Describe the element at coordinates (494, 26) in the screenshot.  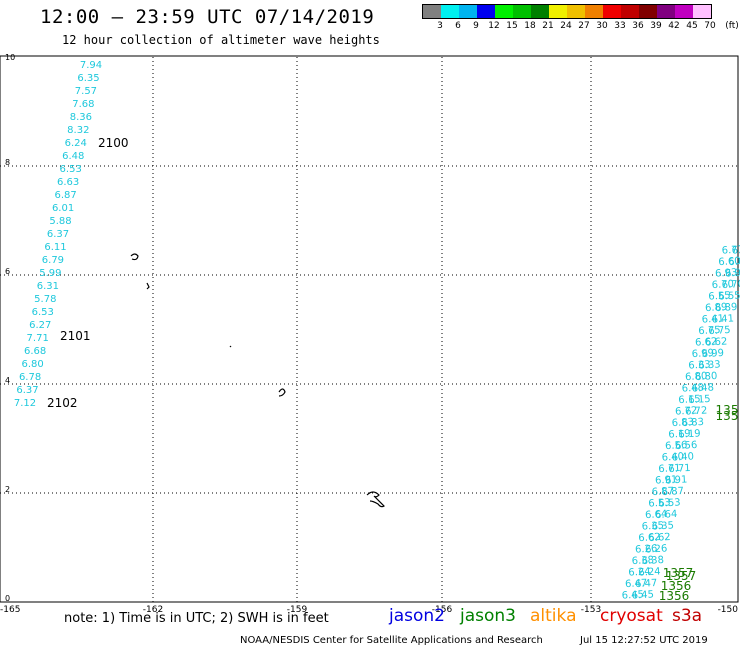
I see `legend-label: 12` at that location.